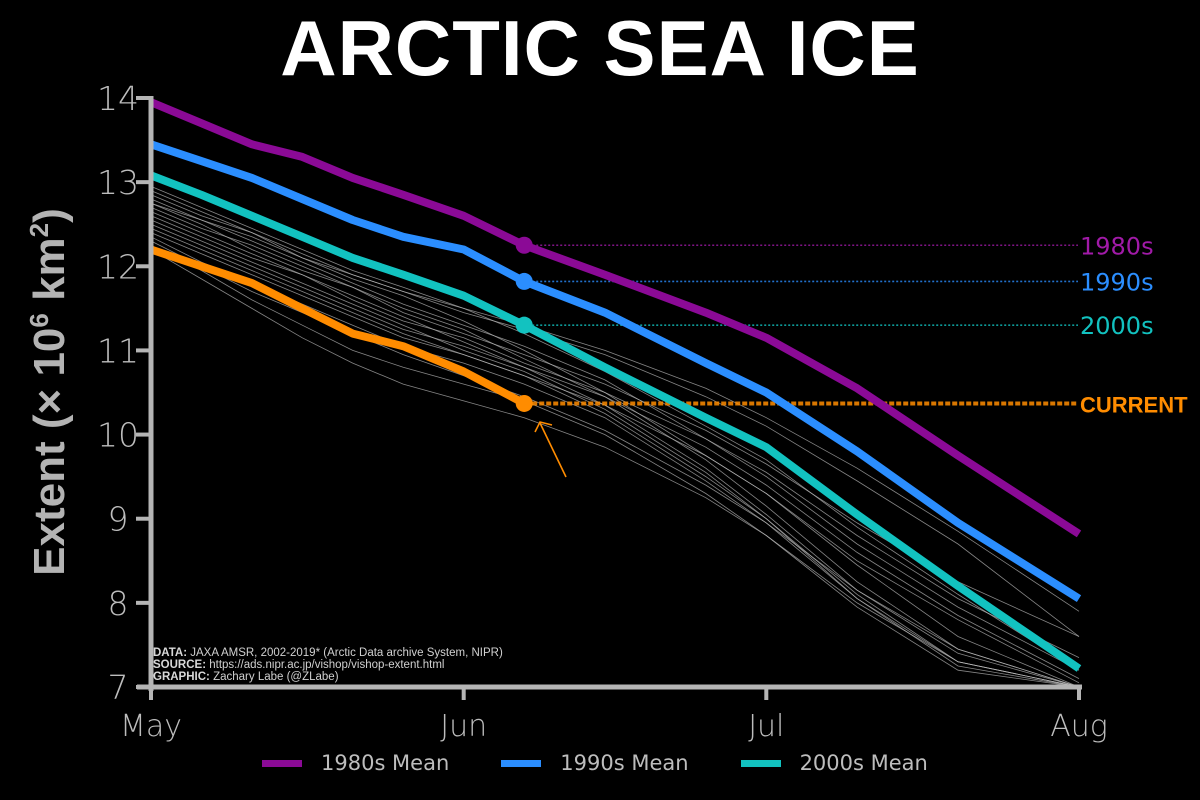  I want to click on legend-item-2000s: 2000s Mean, so click(834, 763).